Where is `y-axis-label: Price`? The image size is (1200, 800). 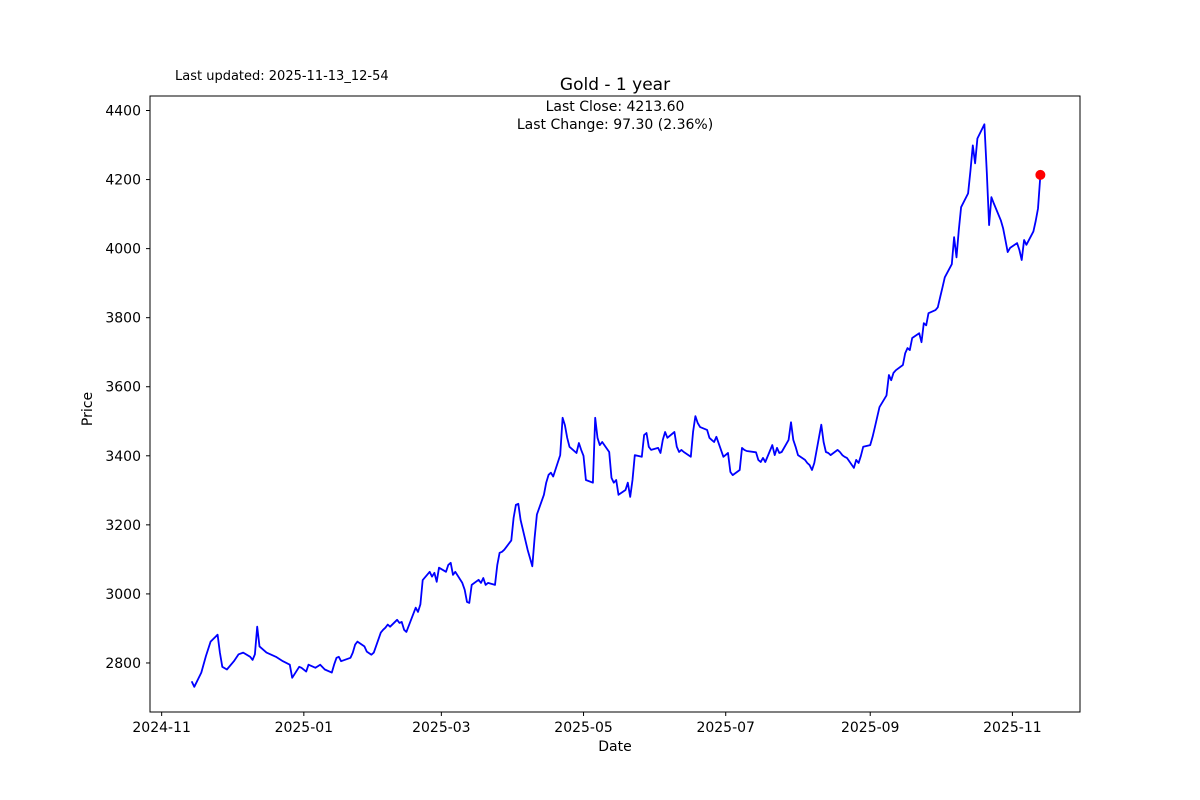 y-axis-label: Price is located at coordinates (88, 409).